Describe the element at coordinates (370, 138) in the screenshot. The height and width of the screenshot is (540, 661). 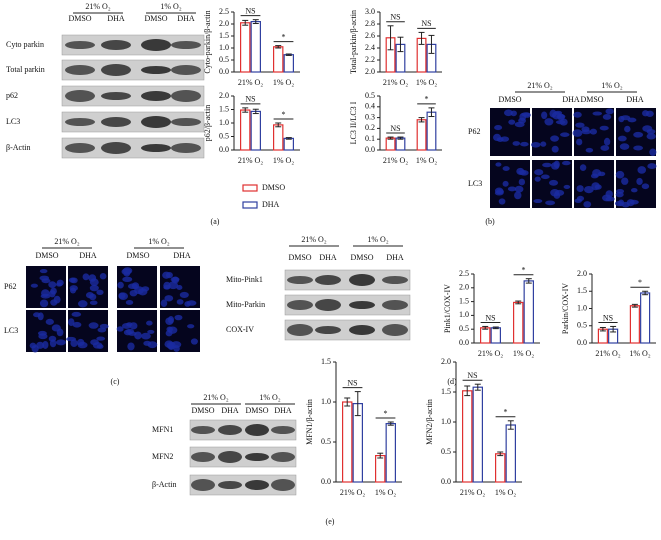
I see `y-tick-label: 0.1` at that location.